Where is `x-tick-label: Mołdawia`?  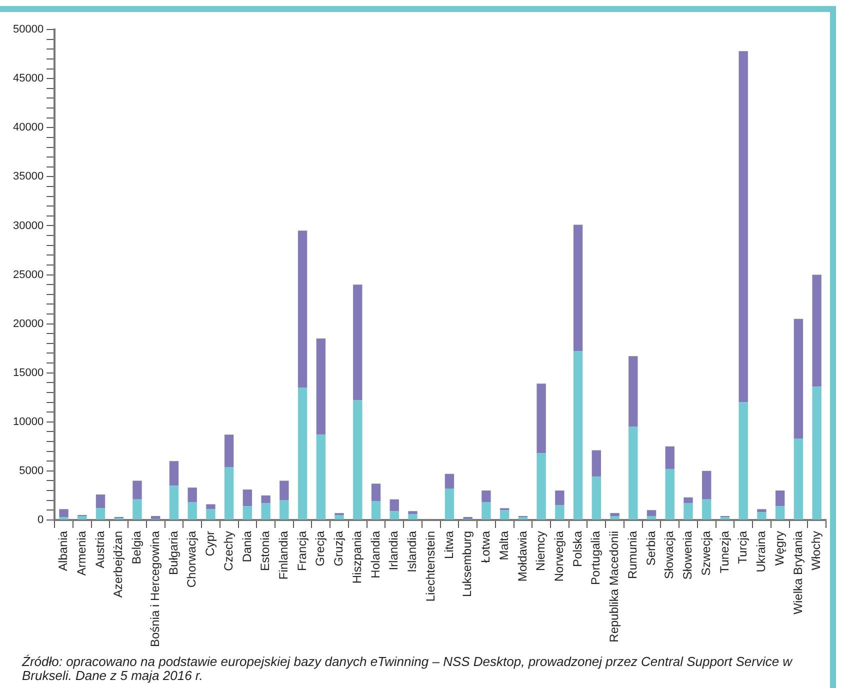
x-tick-label: Mołdawia is located at coordinates (522, 556).